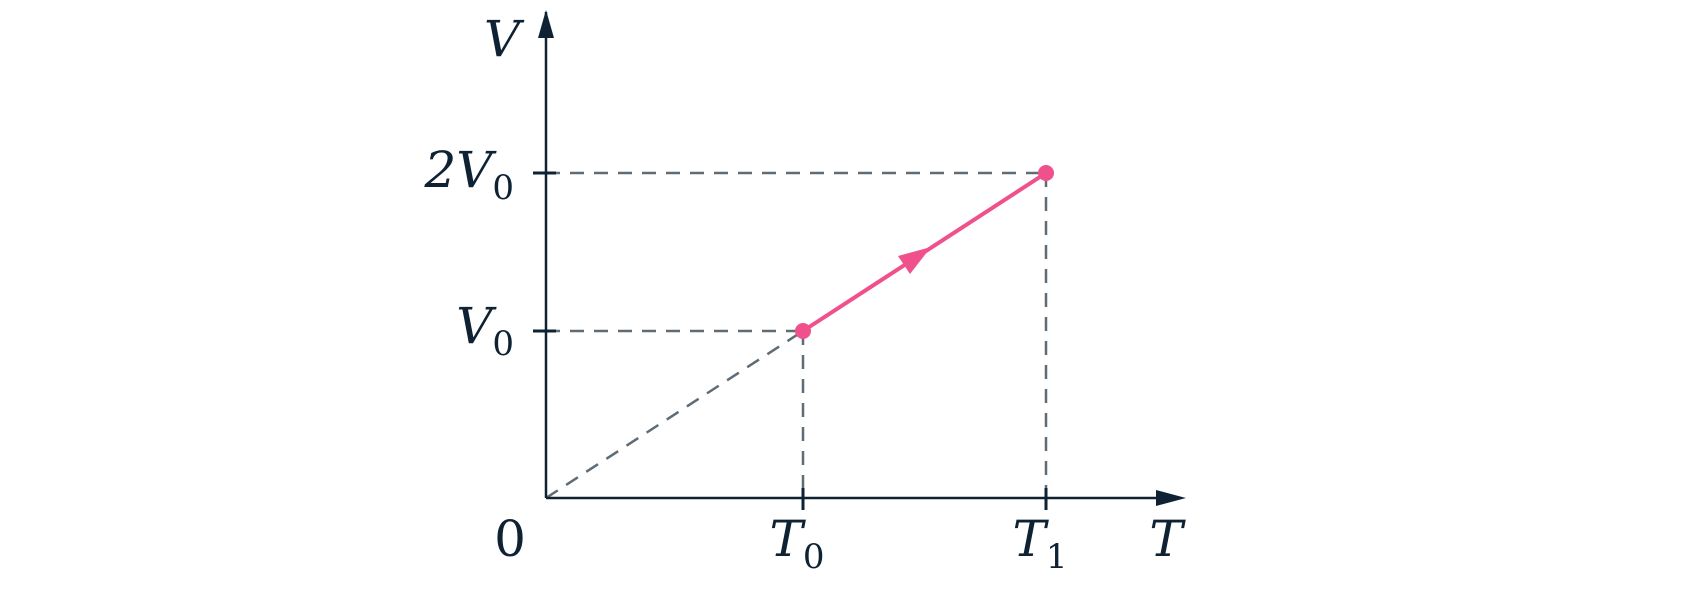  I want to click on x-axis-arrow, so click(1171, 498).